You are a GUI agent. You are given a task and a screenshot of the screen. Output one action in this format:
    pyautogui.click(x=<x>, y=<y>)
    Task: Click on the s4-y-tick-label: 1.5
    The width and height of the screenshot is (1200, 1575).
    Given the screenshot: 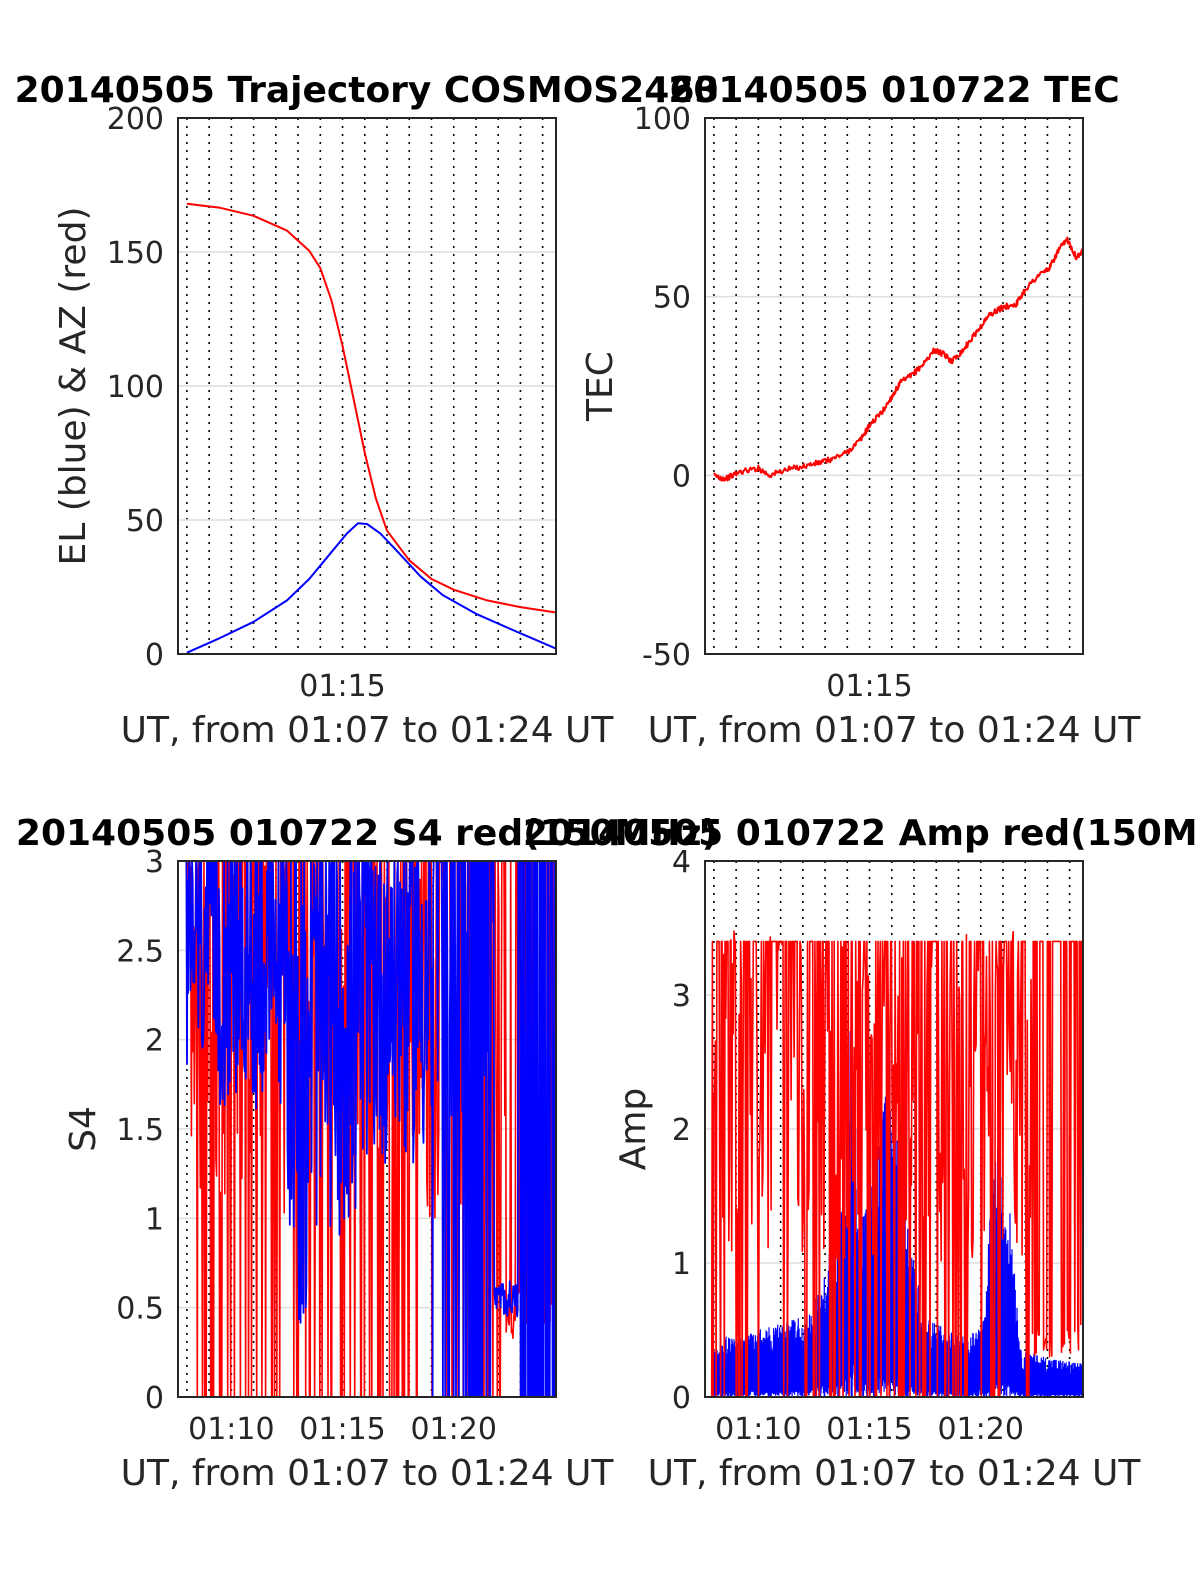 What is the action you would take?
    pyautogui.click(x=140, y=1130)
    